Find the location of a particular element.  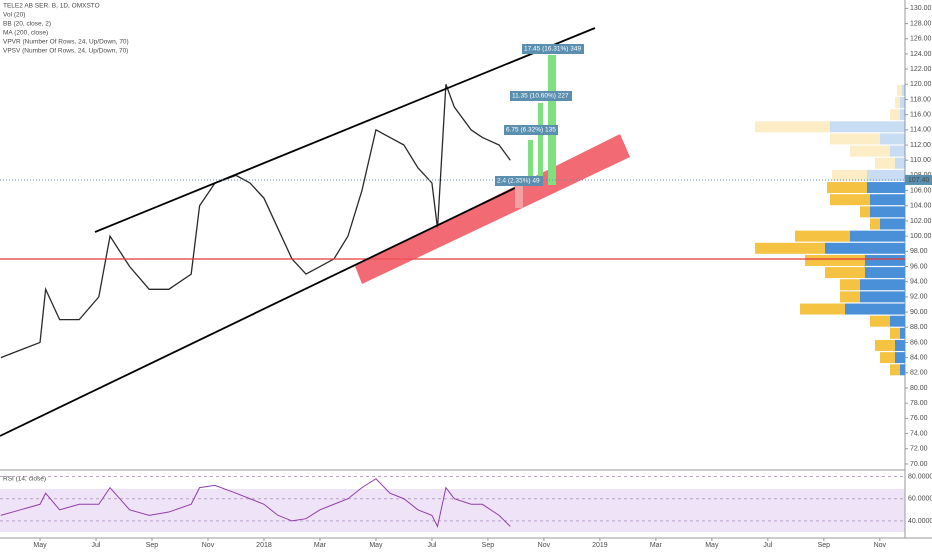

y-tick-label: 120.00 is located at coordinates (921, 84).